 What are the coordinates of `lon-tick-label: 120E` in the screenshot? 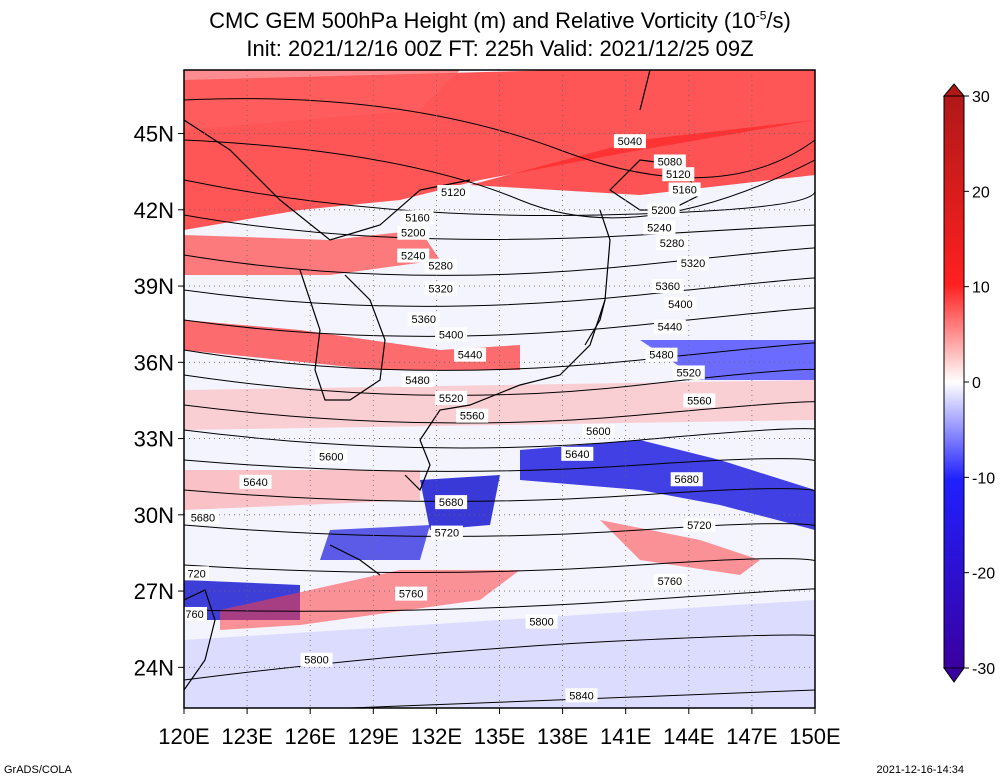 It's located at (183, 736).